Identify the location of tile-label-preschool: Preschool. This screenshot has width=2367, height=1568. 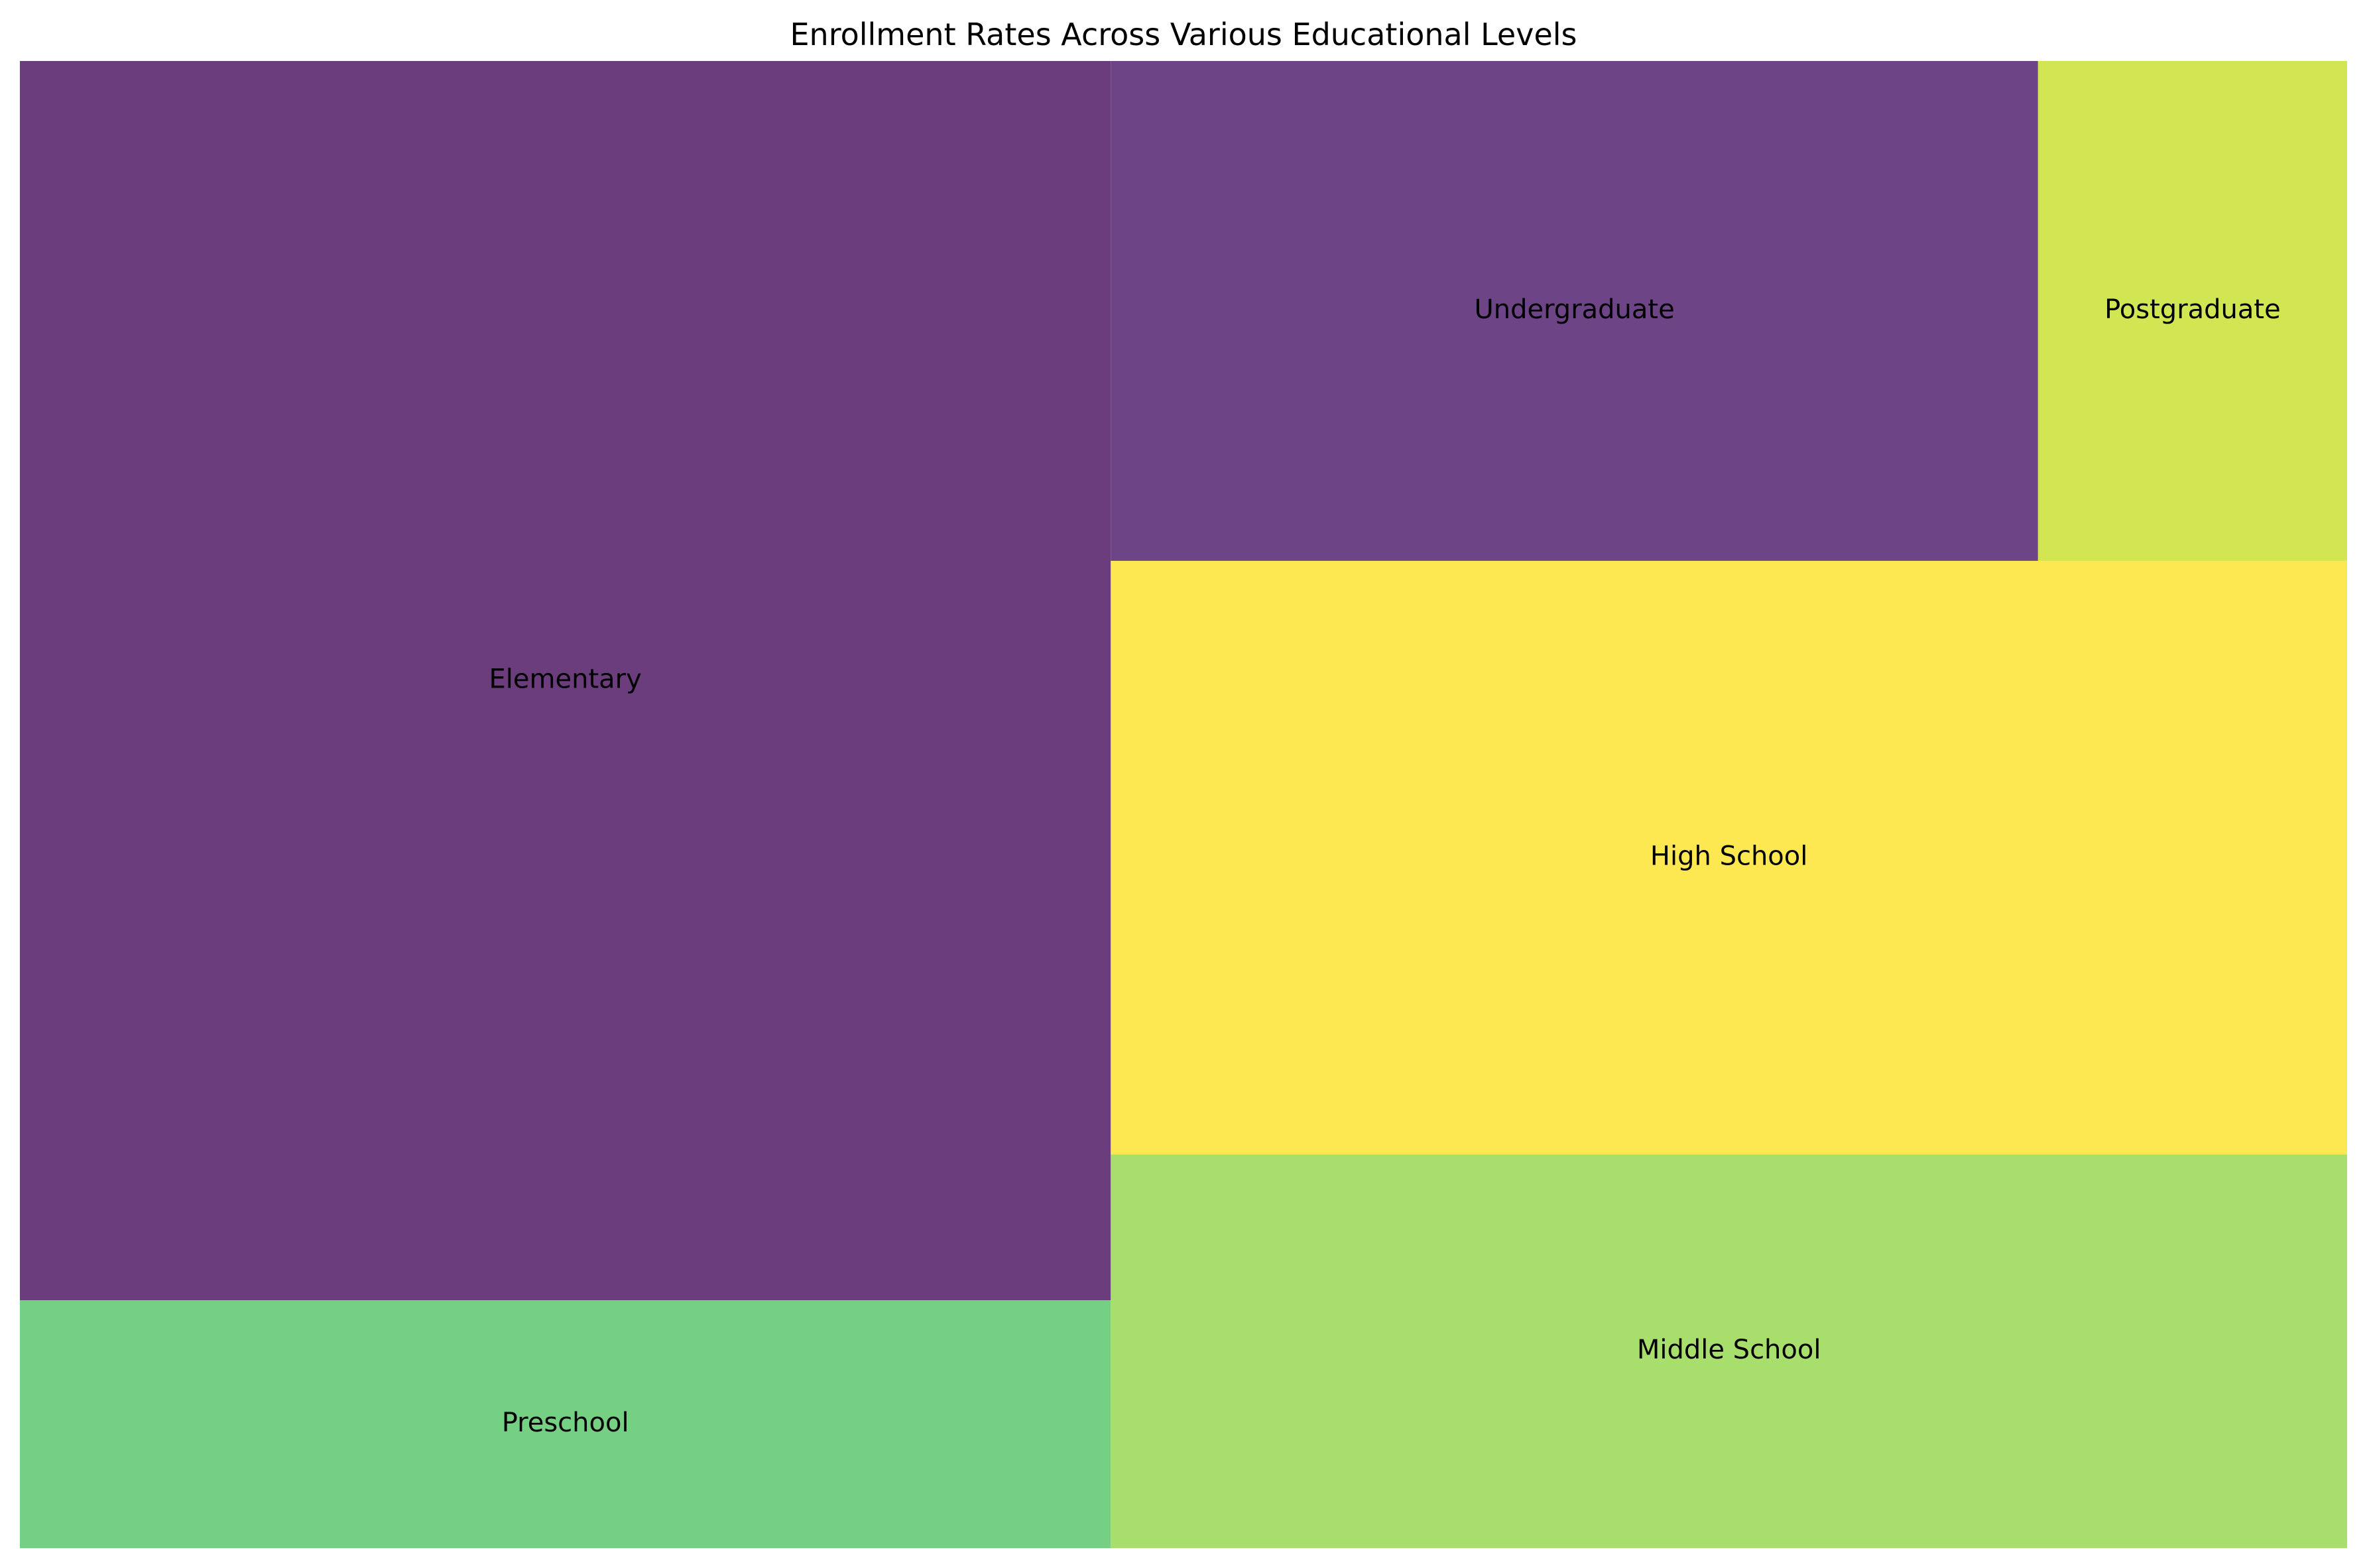
(565, 1423).